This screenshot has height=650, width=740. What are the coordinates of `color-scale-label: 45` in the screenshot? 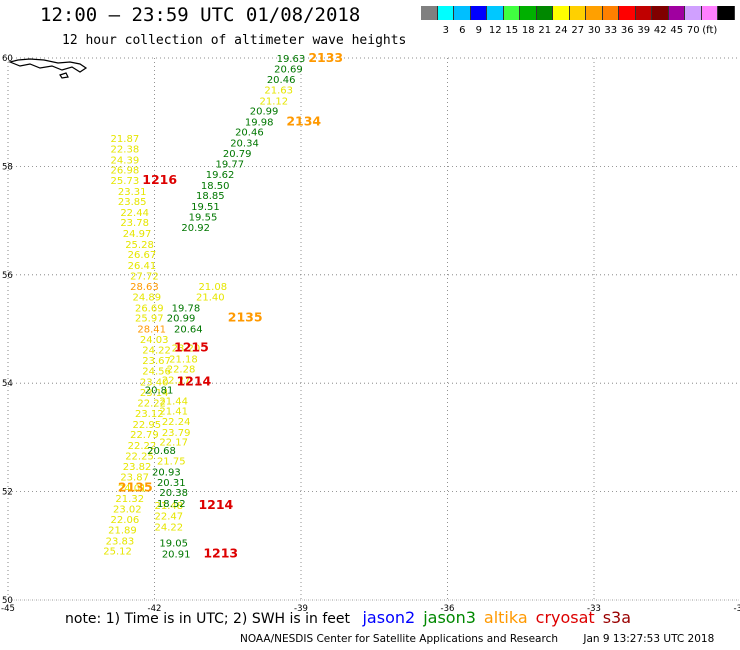 It's located at (677, 30).